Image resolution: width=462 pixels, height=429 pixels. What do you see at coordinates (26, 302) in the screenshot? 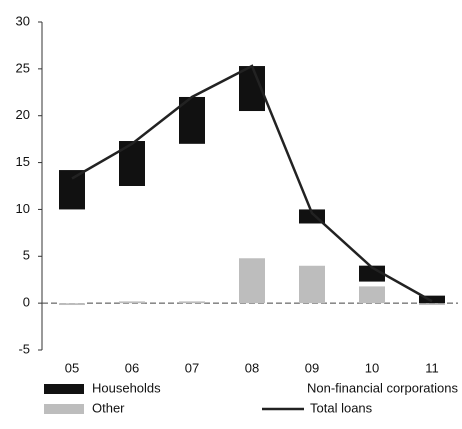
I see `y-tick-label: 0` at bounding box center [26, 302].